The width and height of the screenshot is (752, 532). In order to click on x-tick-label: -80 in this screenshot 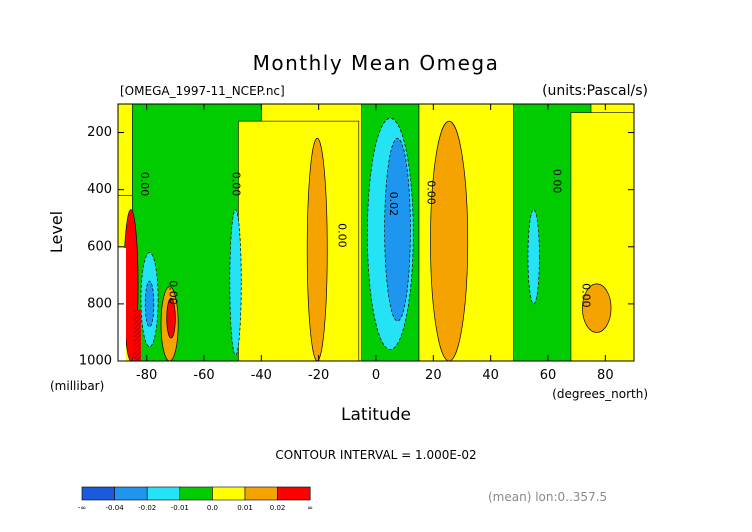, I will do `click(146, 375)`.